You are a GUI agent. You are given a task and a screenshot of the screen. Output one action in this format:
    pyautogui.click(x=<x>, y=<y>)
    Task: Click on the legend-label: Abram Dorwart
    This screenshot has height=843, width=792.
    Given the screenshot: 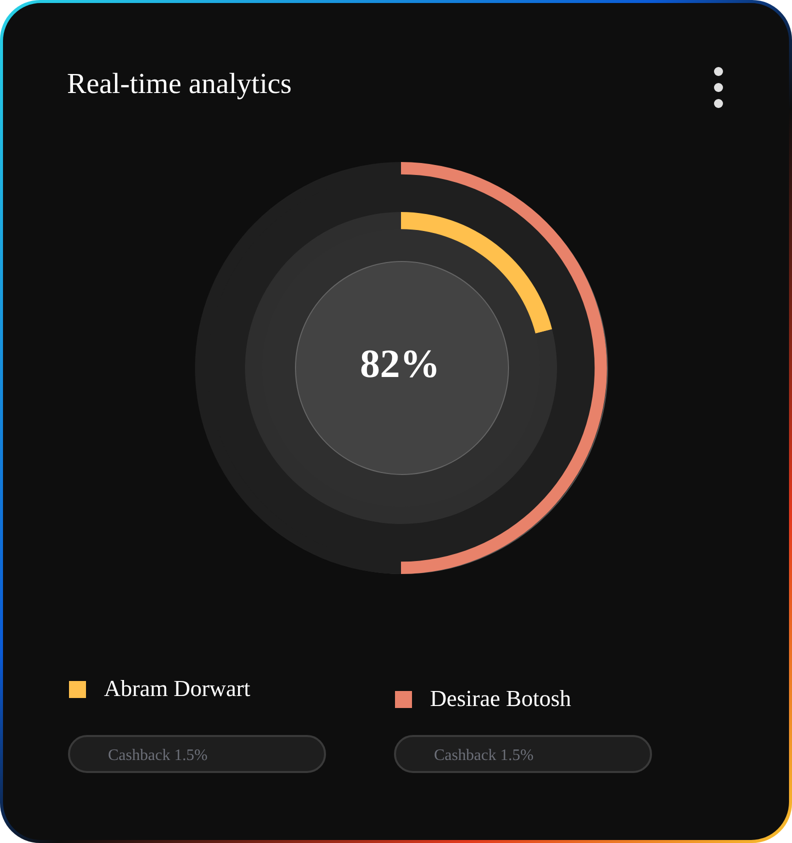 What is the action you would take?
    pyautogui.click(x=177, y=689)
    